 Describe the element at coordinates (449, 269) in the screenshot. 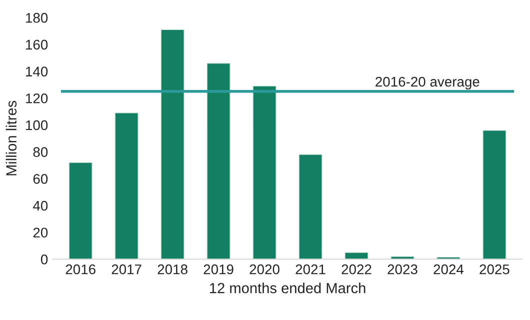

I see `x-tick-label: 2024` at that location.